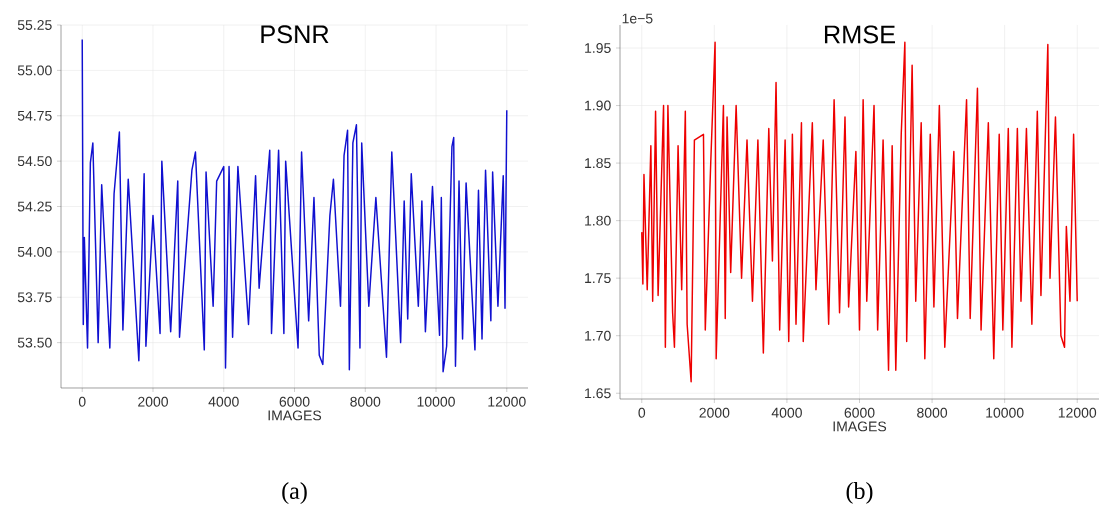  What do you see at coordinates (598, 278) in the screenshot?
I see `y-tick-label: 1.75` at bounding box center [598, 278].